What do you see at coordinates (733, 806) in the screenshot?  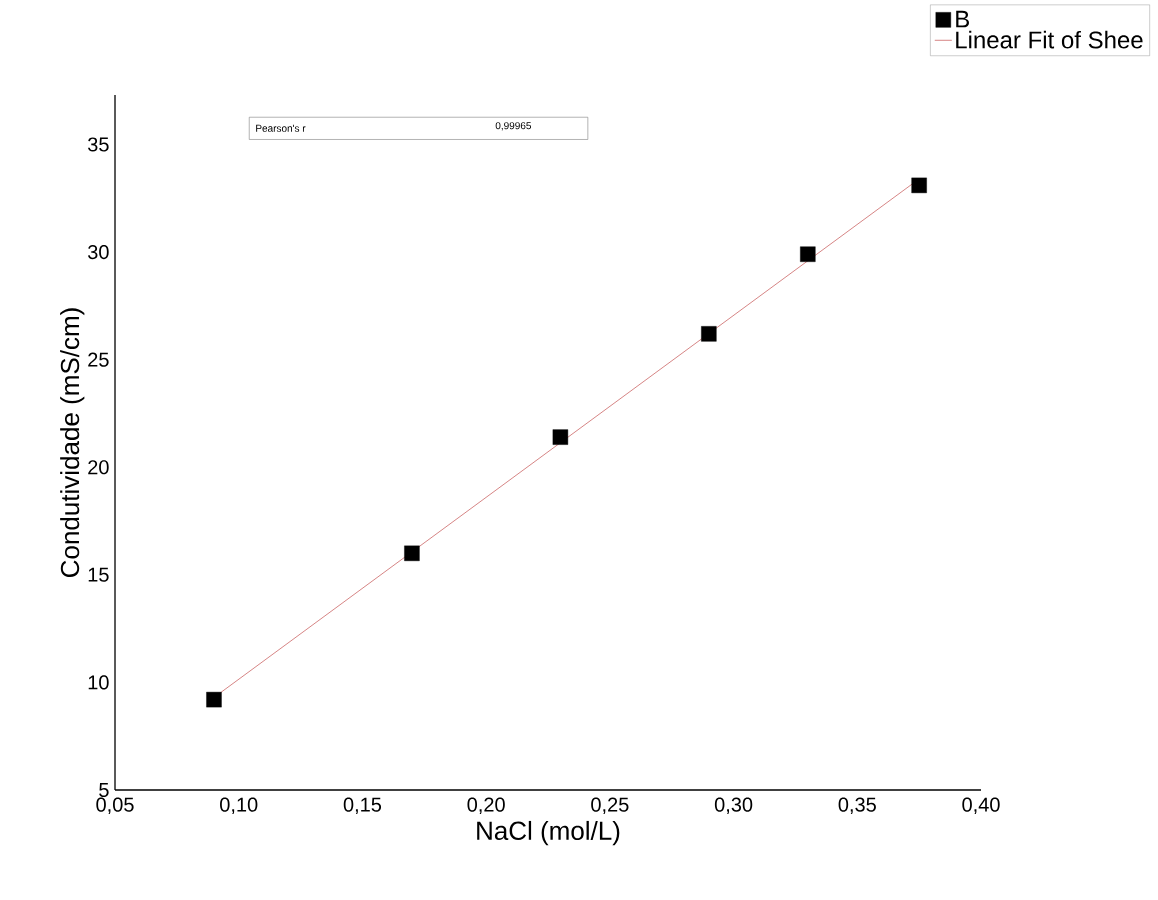 I see `x-tick-label: 0,30` at bounding box center [733, 806].